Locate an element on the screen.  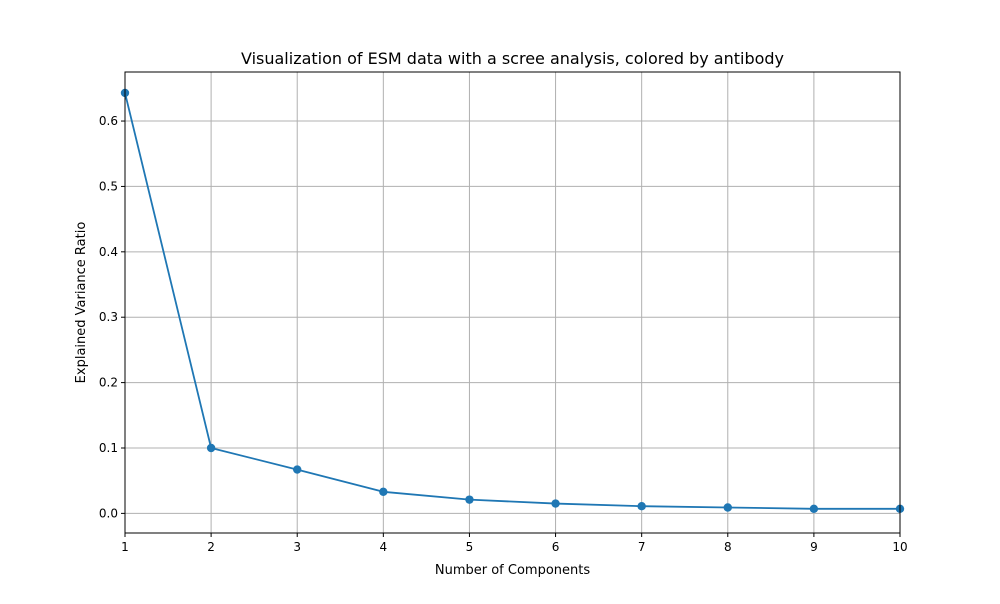
x-tick-label: 7 is located at coordinates (642, 547).